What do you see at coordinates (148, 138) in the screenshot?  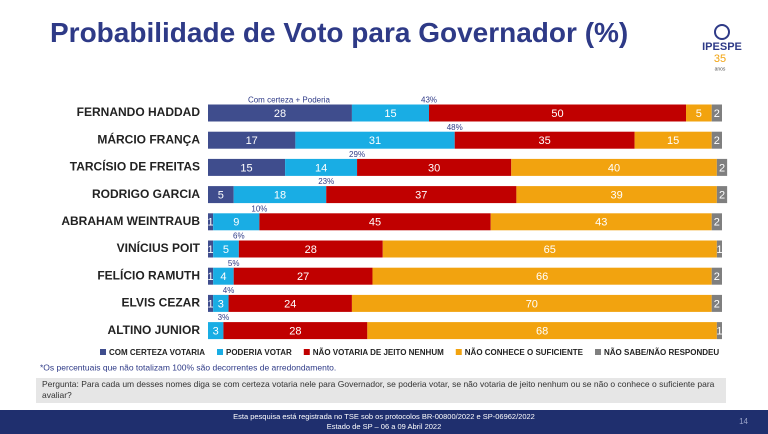 I see `category-label: MÁRCIO FRANÇA` at bounding box center [148, 138].